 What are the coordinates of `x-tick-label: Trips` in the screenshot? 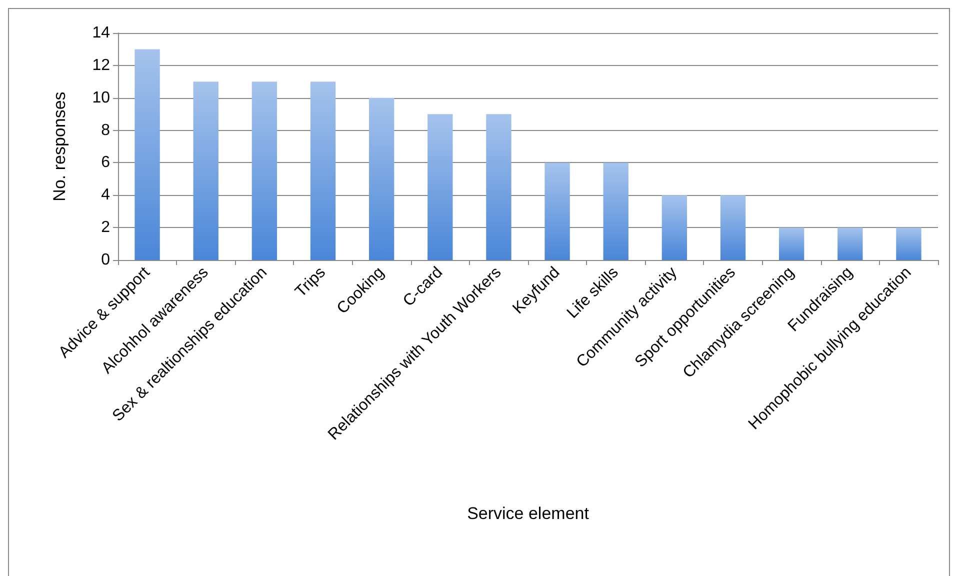 It's located at (311, 282).